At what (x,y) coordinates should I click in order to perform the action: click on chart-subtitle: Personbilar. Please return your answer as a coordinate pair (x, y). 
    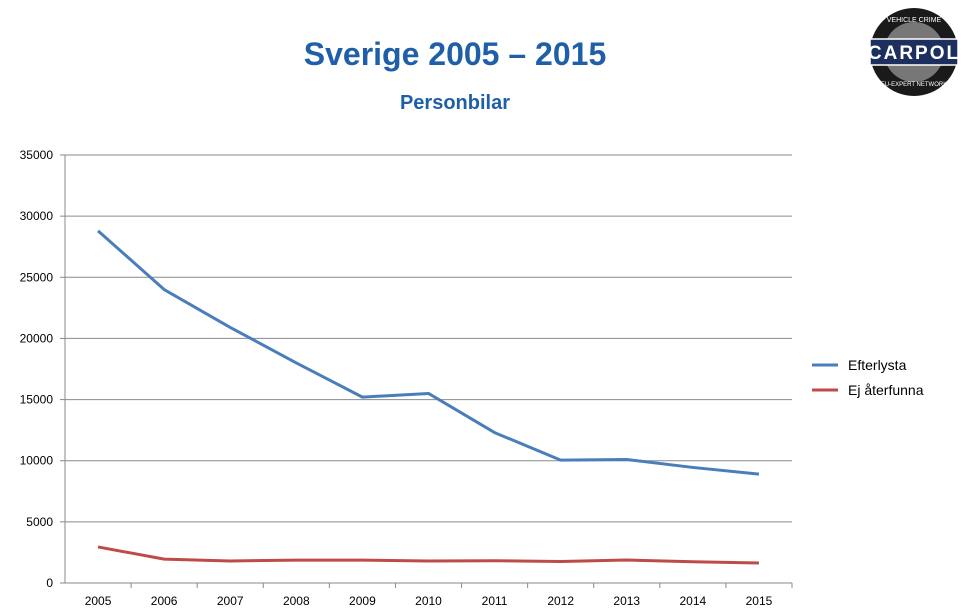
    Looking at the image, I should click on (455, 103).